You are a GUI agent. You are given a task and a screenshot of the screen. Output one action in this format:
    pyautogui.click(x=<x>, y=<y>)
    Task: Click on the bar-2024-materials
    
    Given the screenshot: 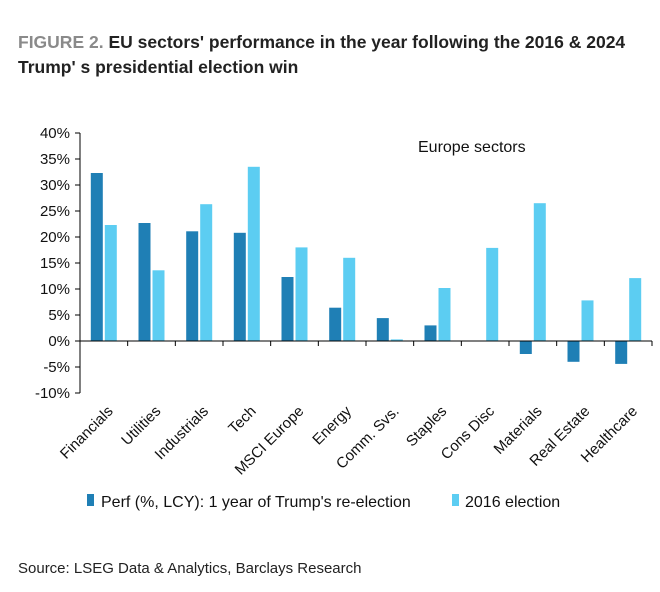 What is the action you would take?
    pyautogui.click(x=525, y=347)
    